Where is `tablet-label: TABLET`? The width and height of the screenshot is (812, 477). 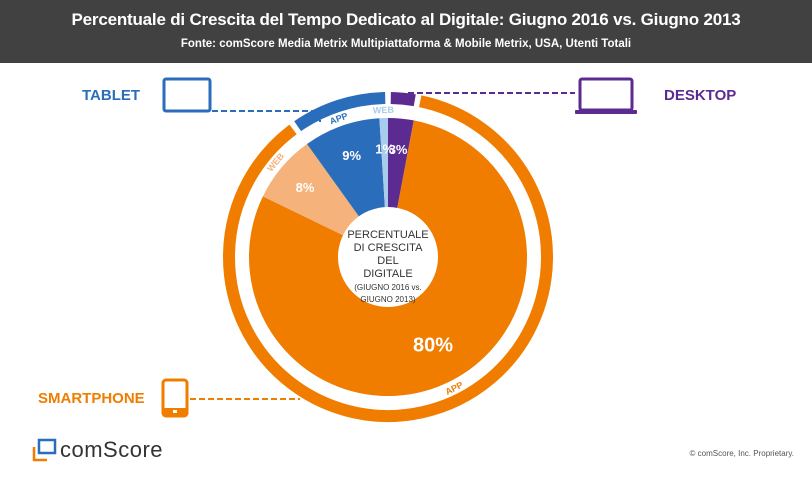 tablet-label: TABLET is located at coordinates (111, 95).